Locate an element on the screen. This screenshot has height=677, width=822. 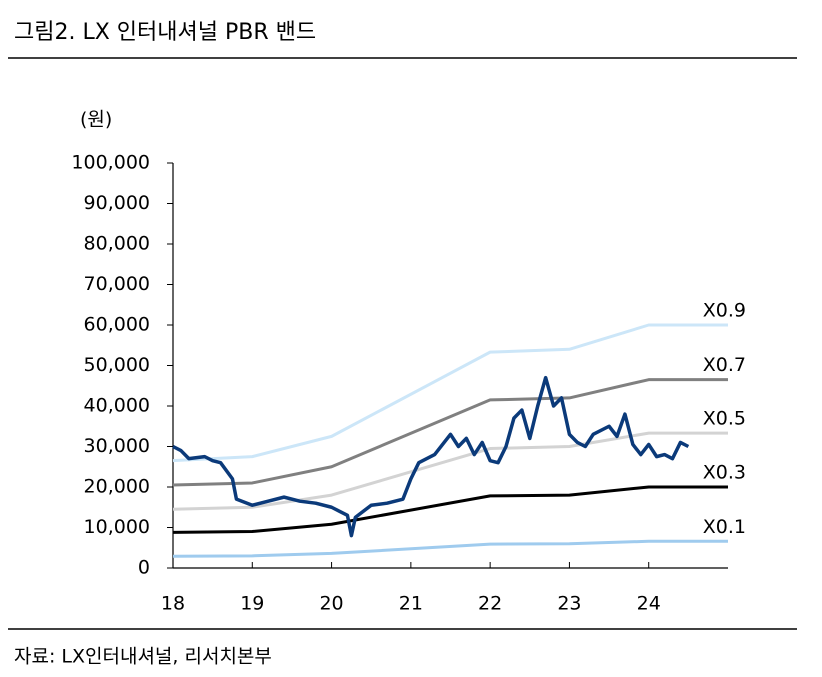
x-tick-label: 21 is located at coordinates (411, 604).